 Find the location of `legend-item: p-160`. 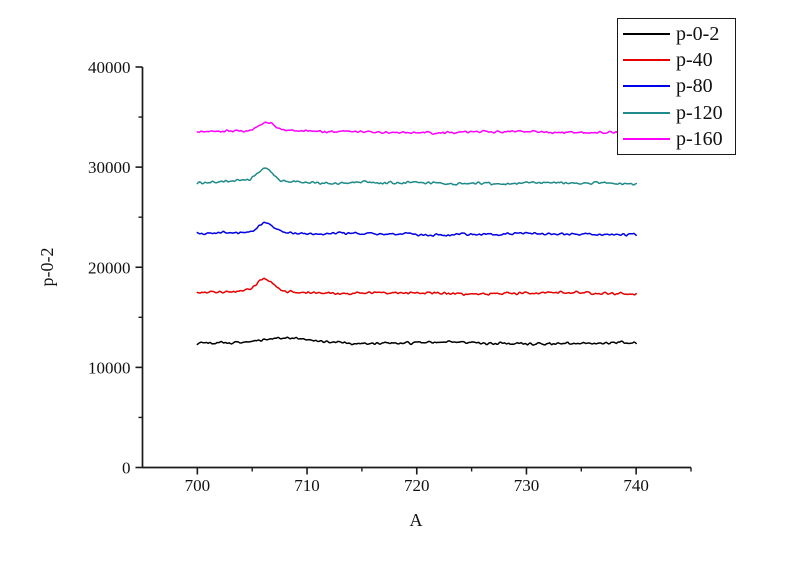

legend-item: p-160 is located at coordinates (676, 138).